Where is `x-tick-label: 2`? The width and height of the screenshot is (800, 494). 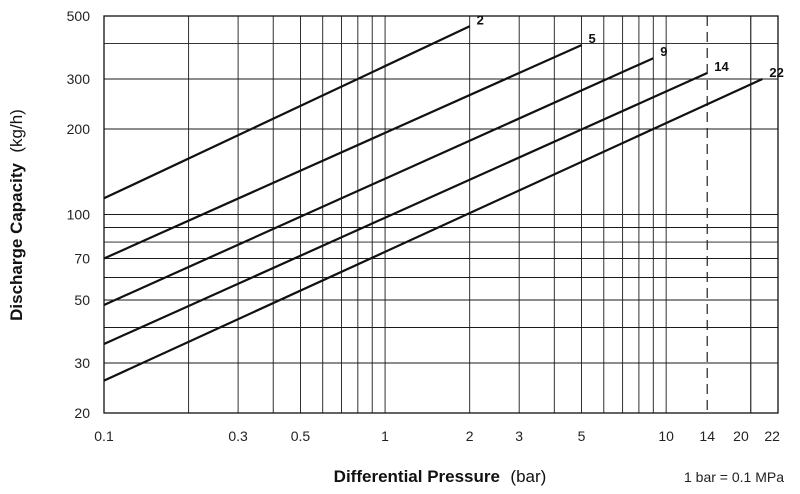 x-tick-label: 2 is located at coordinates (470, 436).